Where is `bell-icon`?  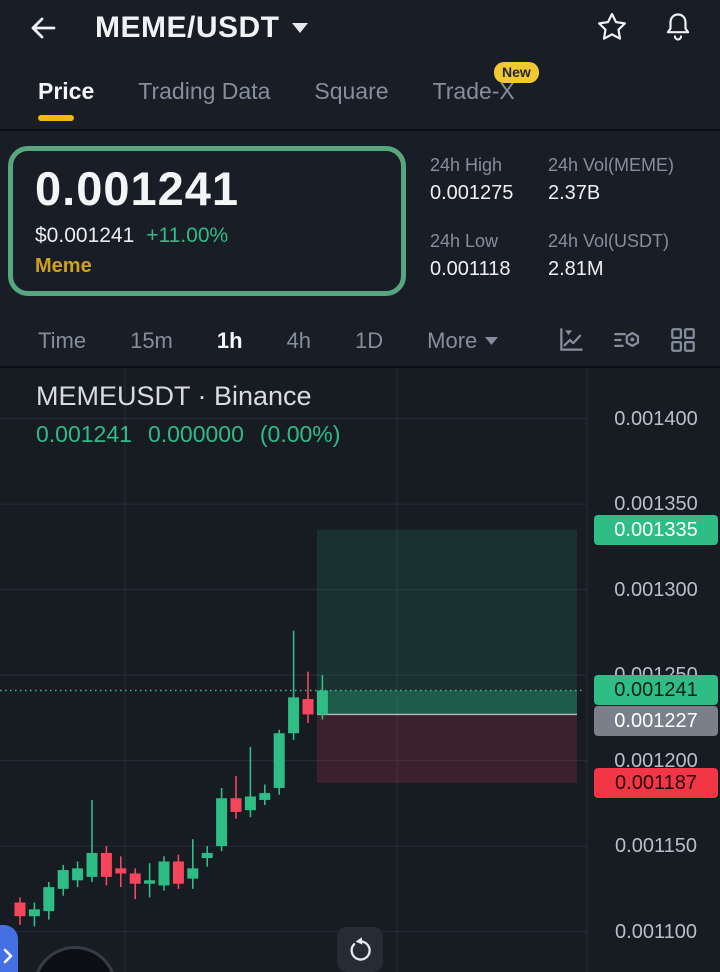
bell-icon is located at coordinates (678, 27).